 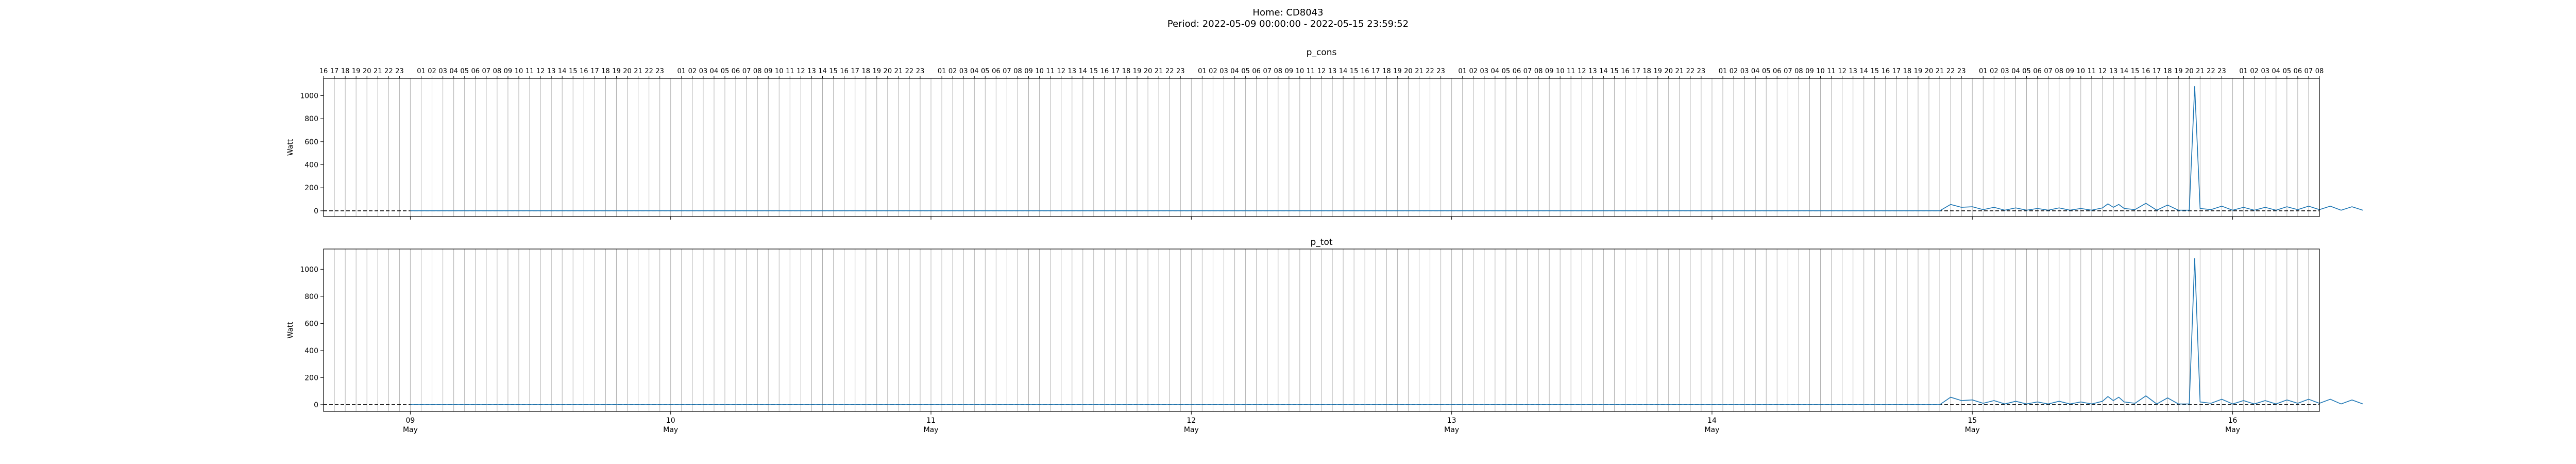 I want to click on x-tick-label-day: 16, so click(x=2233, y=421).